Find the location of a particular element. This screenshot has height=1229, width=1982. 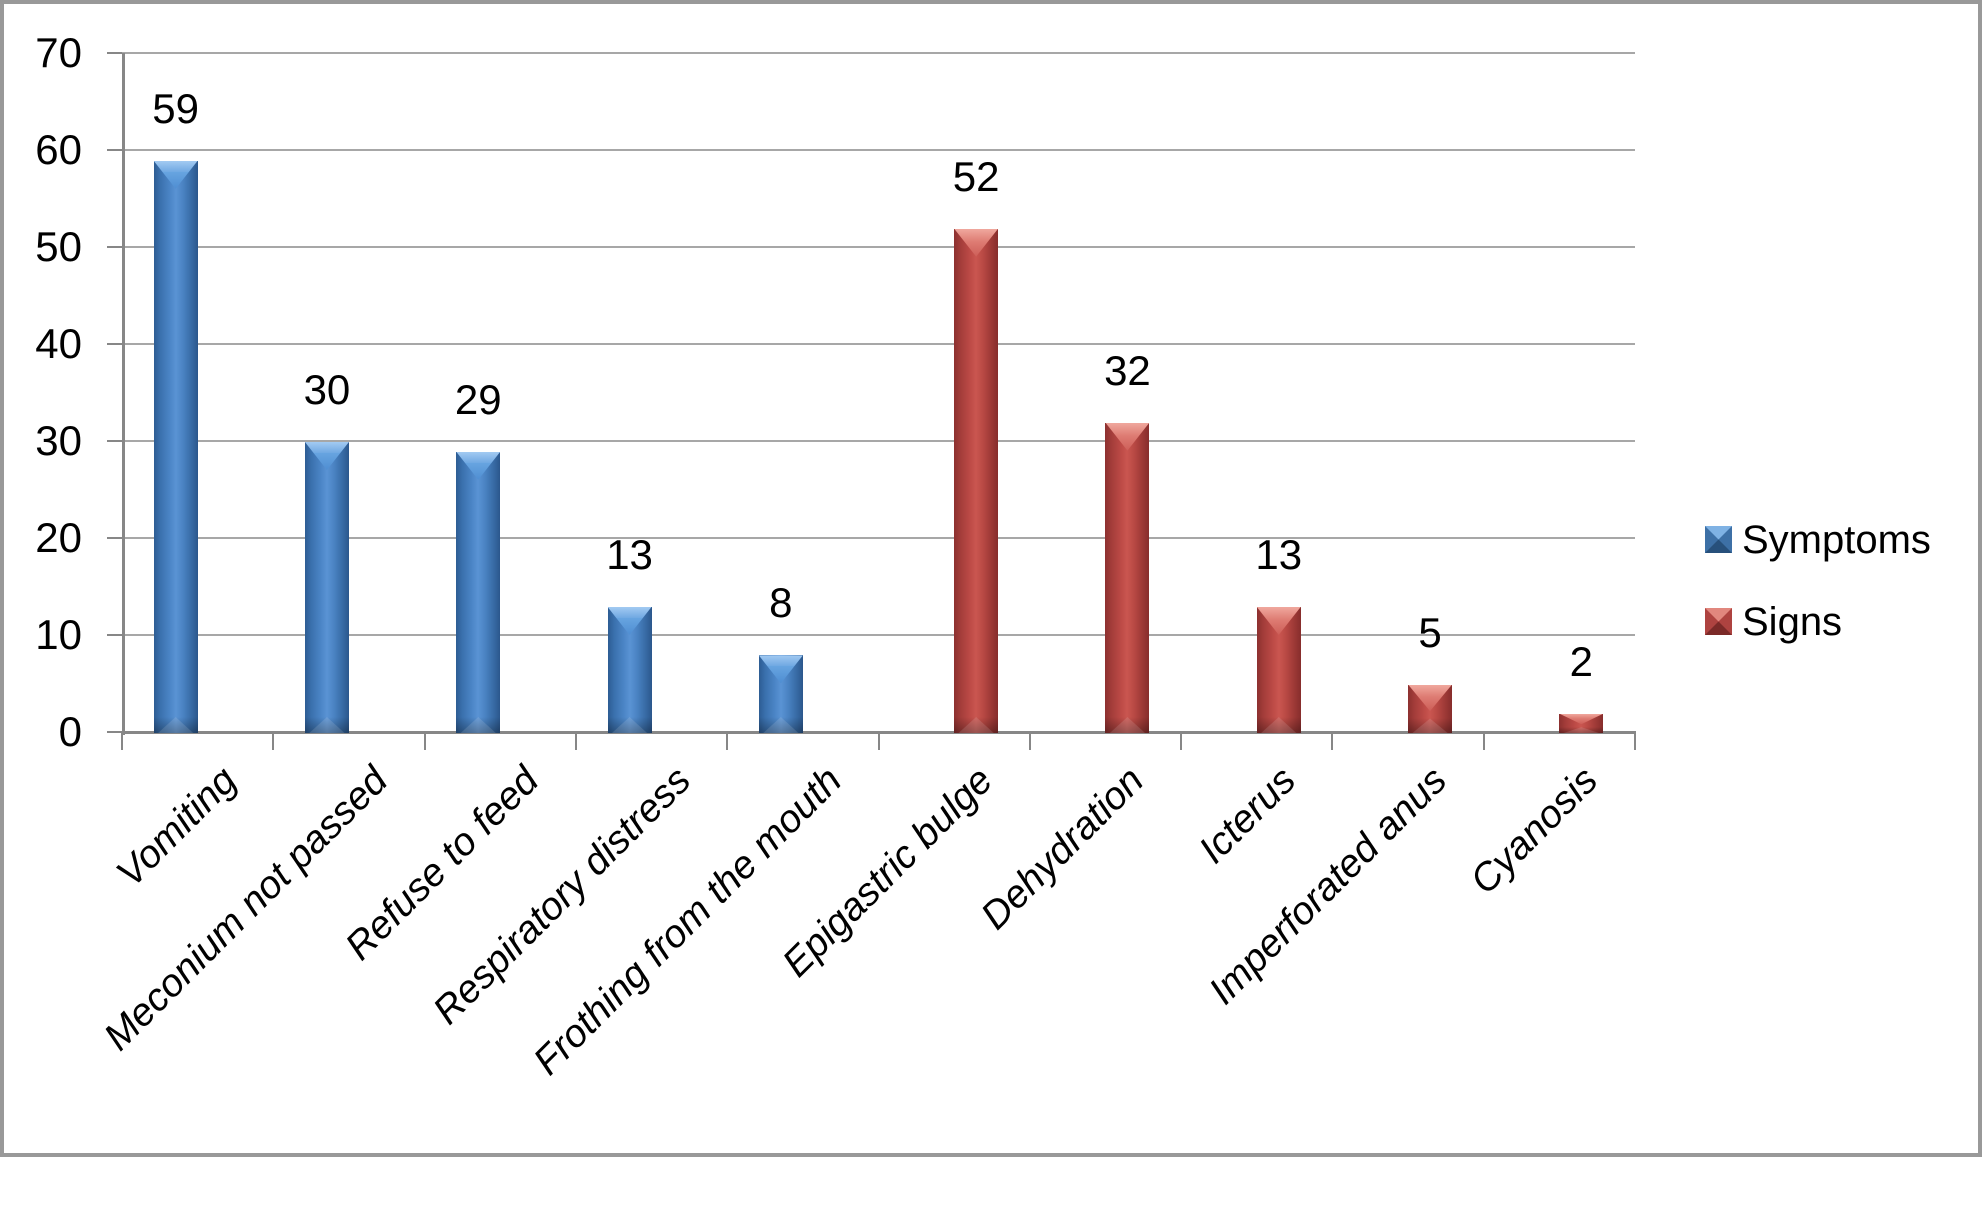

bar-dehydration is located at coordinates (1127, 577).